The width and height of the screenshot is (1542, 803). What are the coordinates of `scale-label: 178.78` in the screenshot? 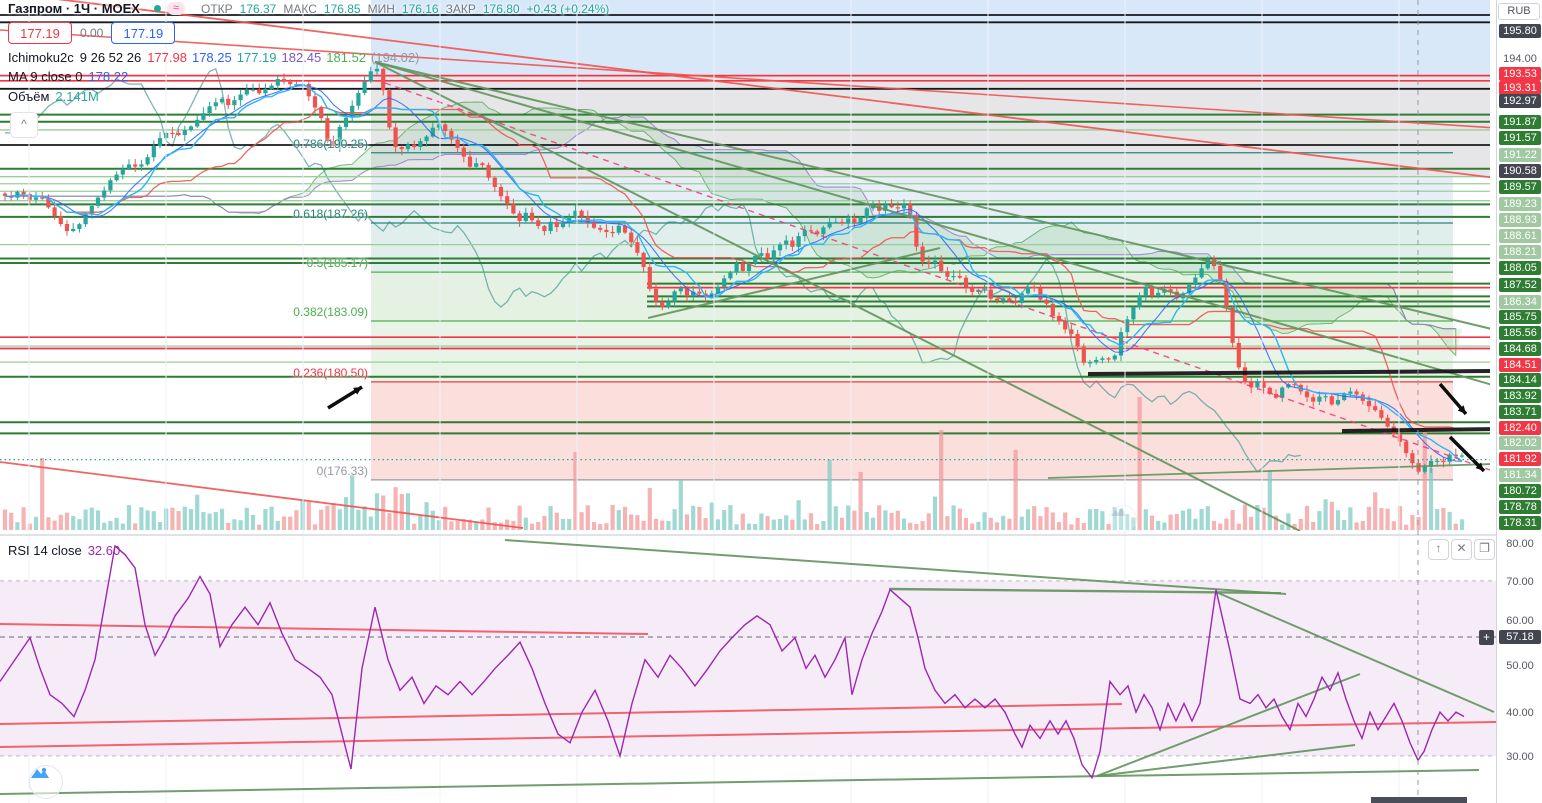 It's located at (1520, 507).